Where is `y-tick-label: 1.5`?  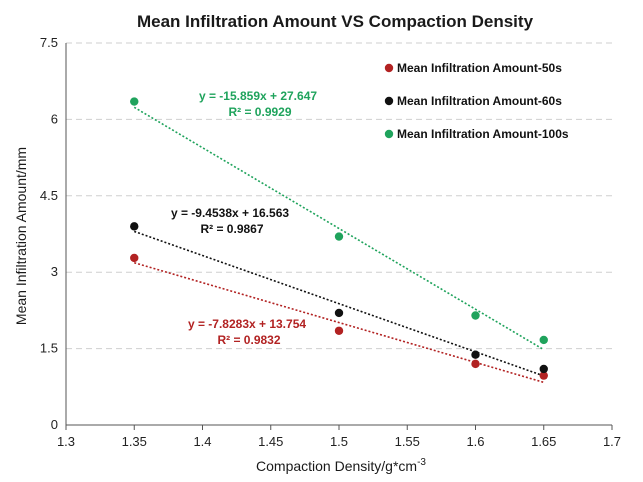
y-tick-label: 1.5 is located at coordinates (49, 348).